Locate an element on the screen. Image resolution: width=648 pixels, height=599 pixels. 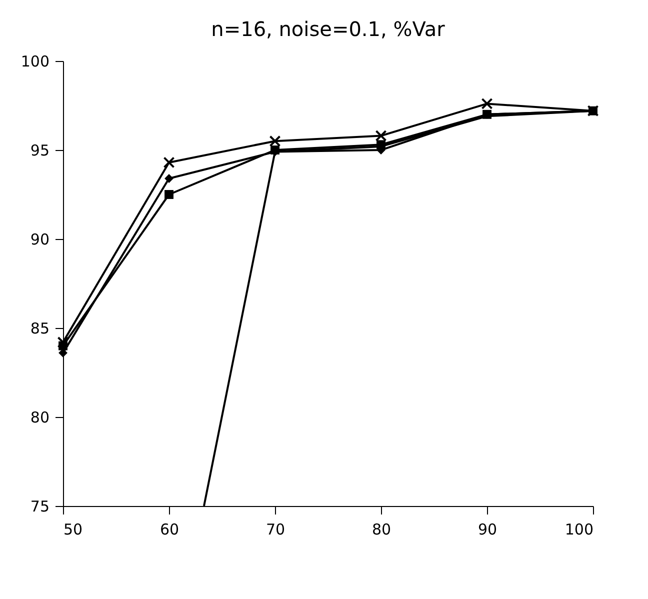
x-tick-label: 100 is located at coordinates (579, 529).